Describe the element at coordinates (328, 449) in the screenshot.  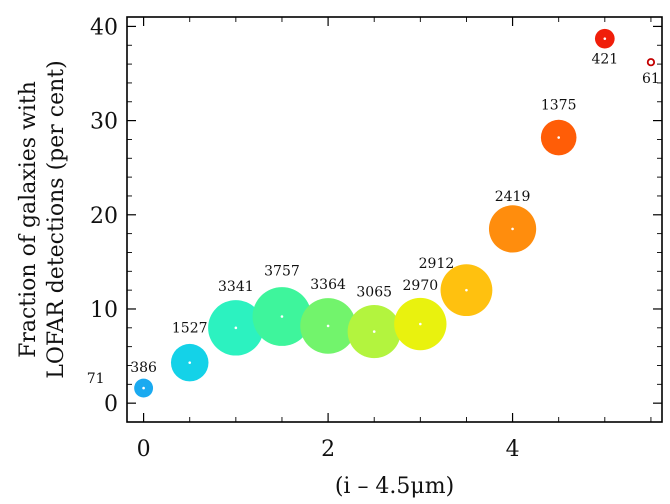
I see `x-tick-label: 2` at that location.